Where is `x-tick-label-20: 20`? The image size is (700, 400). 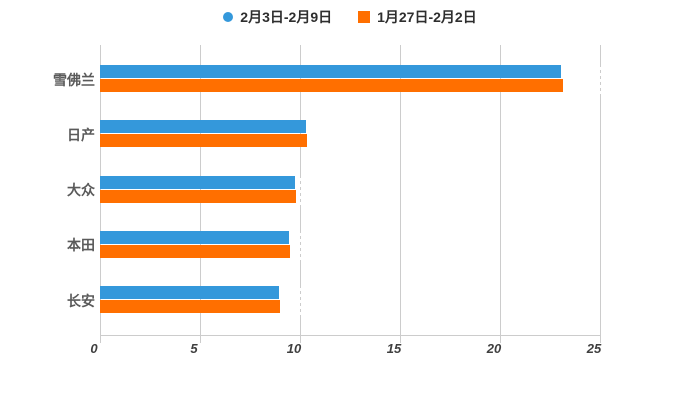 x-tick-label-20: 20 is located at coordinates (494, 348).